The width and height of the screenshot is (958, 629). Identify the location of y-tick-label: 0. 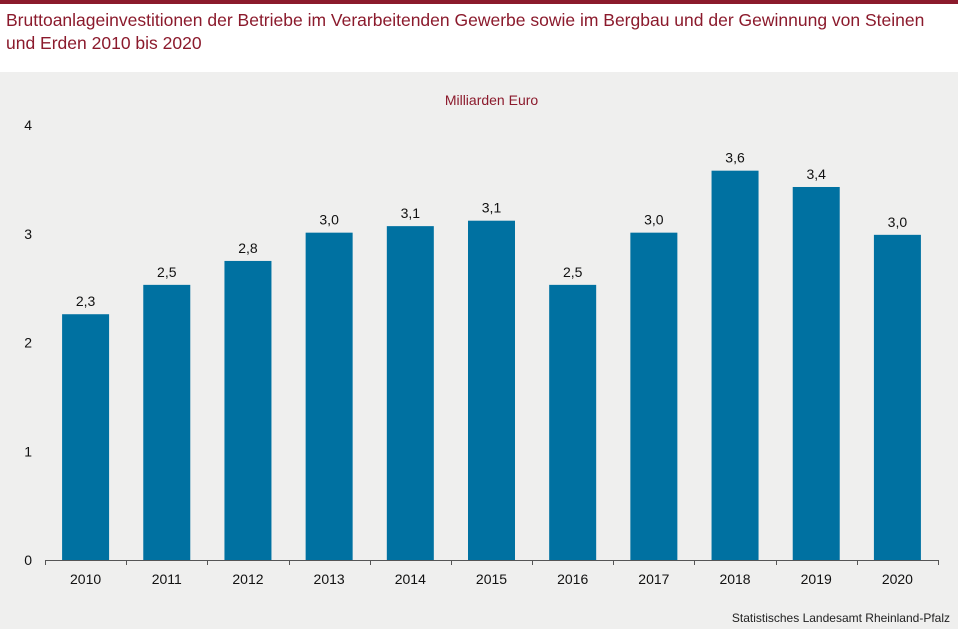
(28, 560).